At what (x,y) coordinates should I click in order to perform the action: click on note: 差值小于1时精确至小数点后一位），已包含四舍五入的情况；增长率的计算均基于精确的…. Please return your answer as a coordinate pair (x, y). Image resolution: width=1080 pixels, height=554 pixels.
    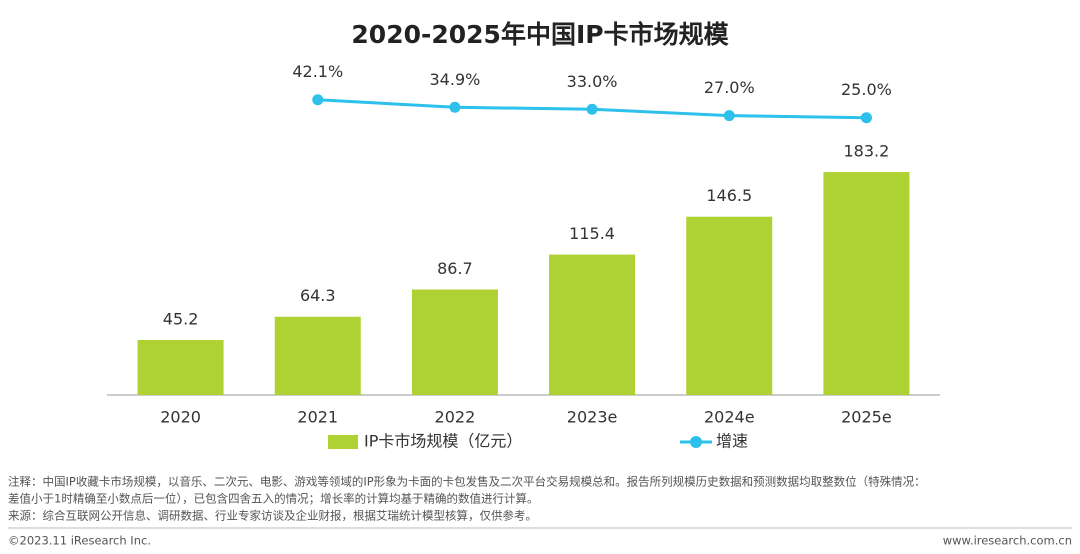
    Looking at the image, I should click on (273, 499).